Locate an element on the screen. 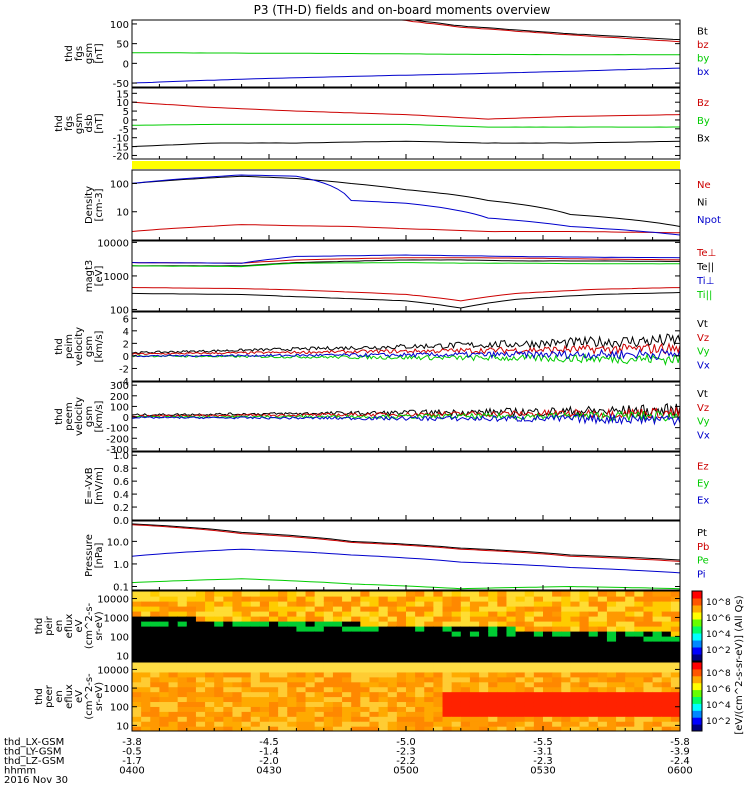 The height and width of the screenshot is (800, 750). colorbar-swatch is located at coordinates (697, 728).